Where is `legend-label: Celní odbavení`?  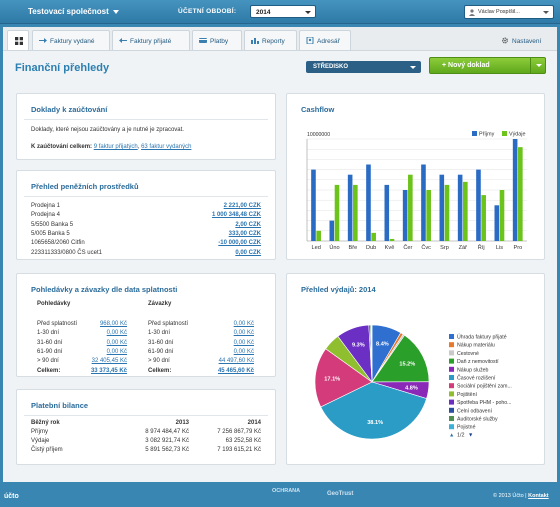
legend-label: Celní odbavení is located at coordinates (474, 411).